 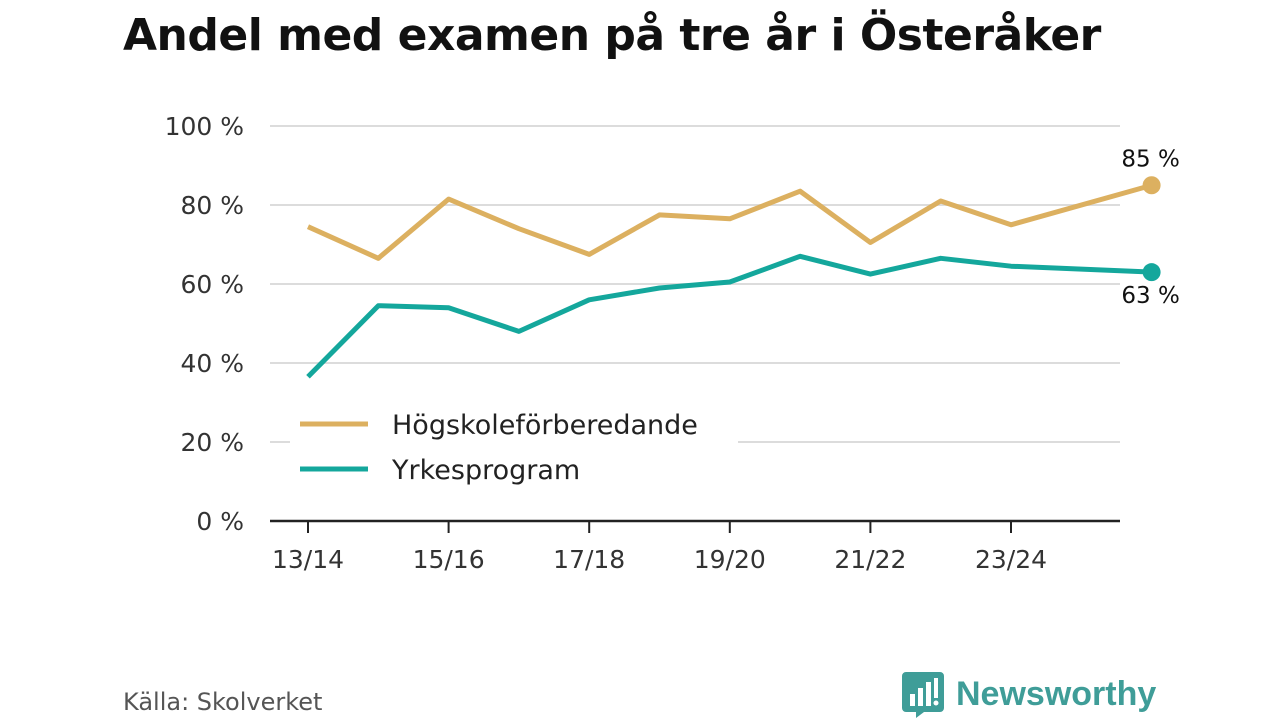 What do you see at coordinates (1056, 693) in the screenshot?
I see `brand-name: Newsworthy` at bounding box center [1056, 693].